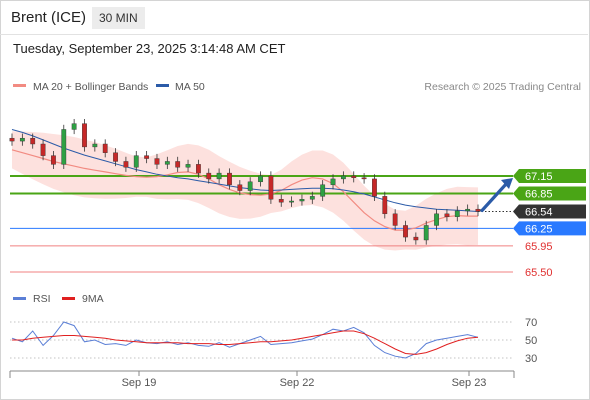  What do you see at coordinates (539, 194) in the screenshot?
I see `price-tag-label: 66.85` at bounding box center [539, 194].